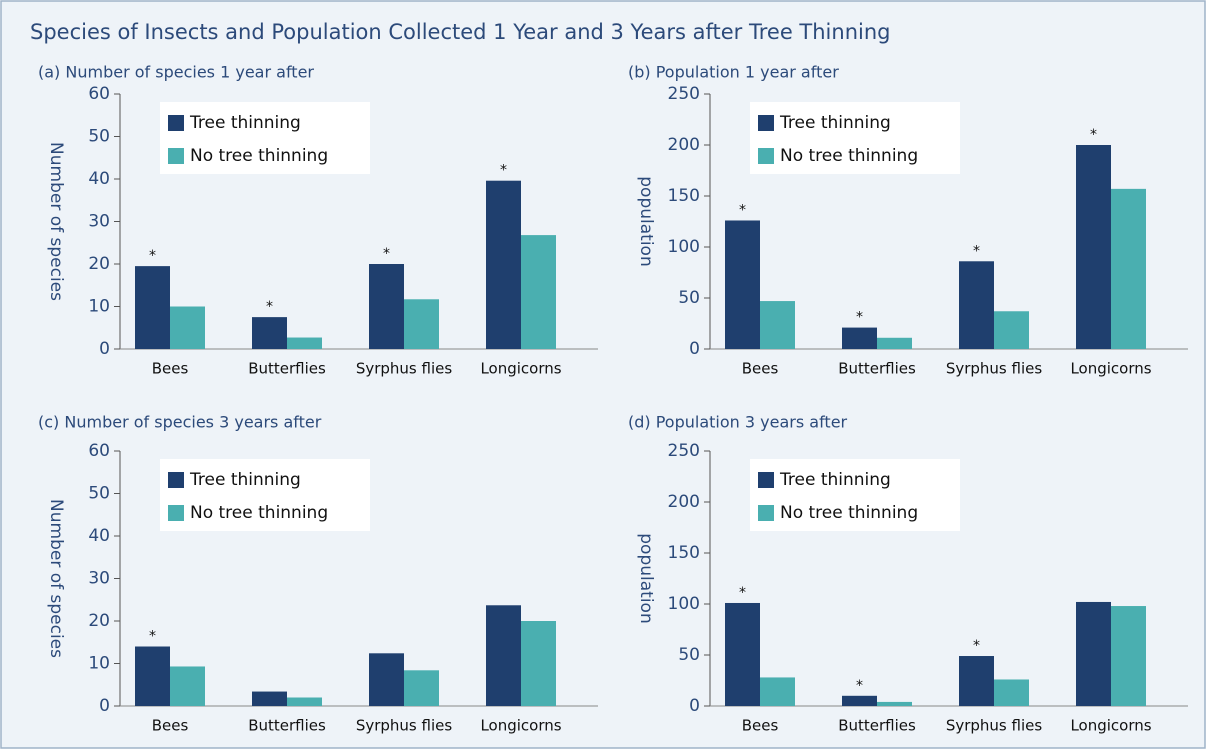 Image resolution: width=1206 pixels, height=749 pixels. I want to click on chart-title: (c) Number of species 3 years after, so click(180, 422).